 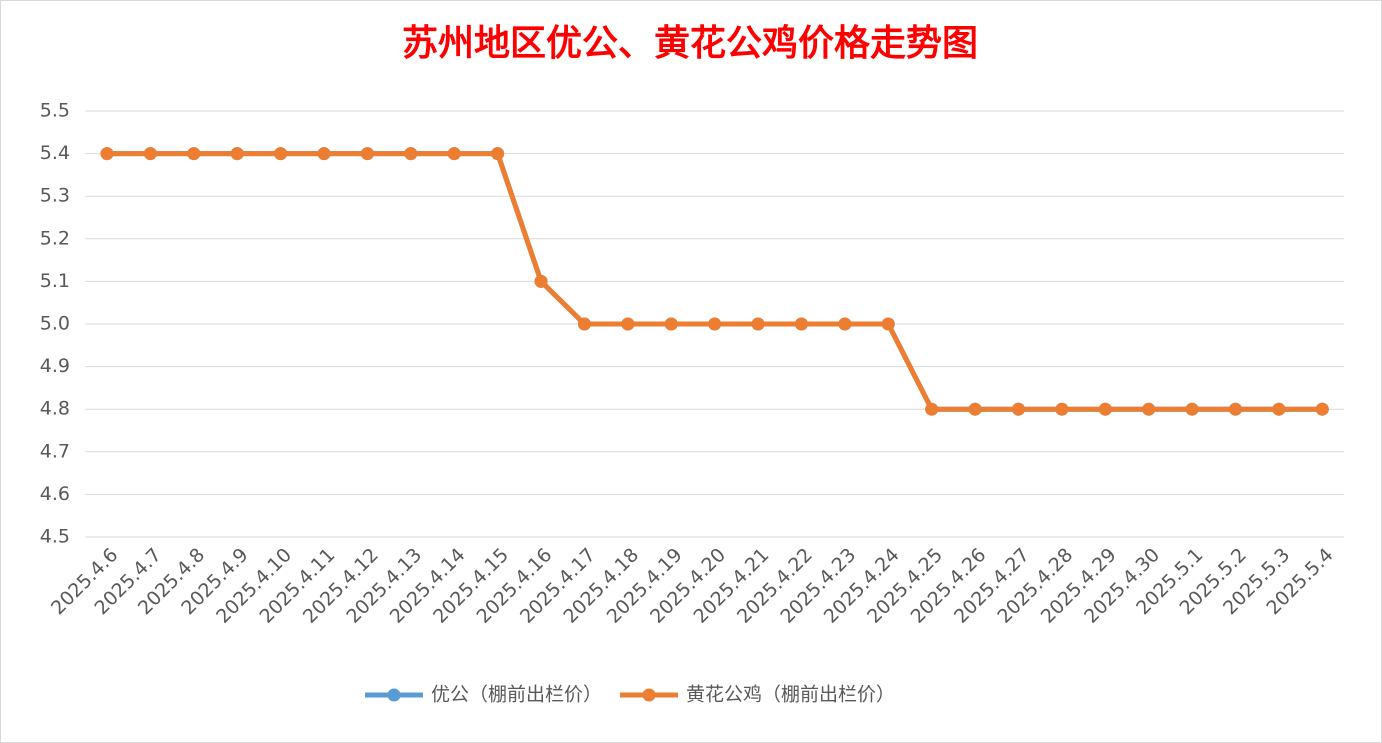 I want to click on y-tick-label: 5.2, so click(x=55, y=238).